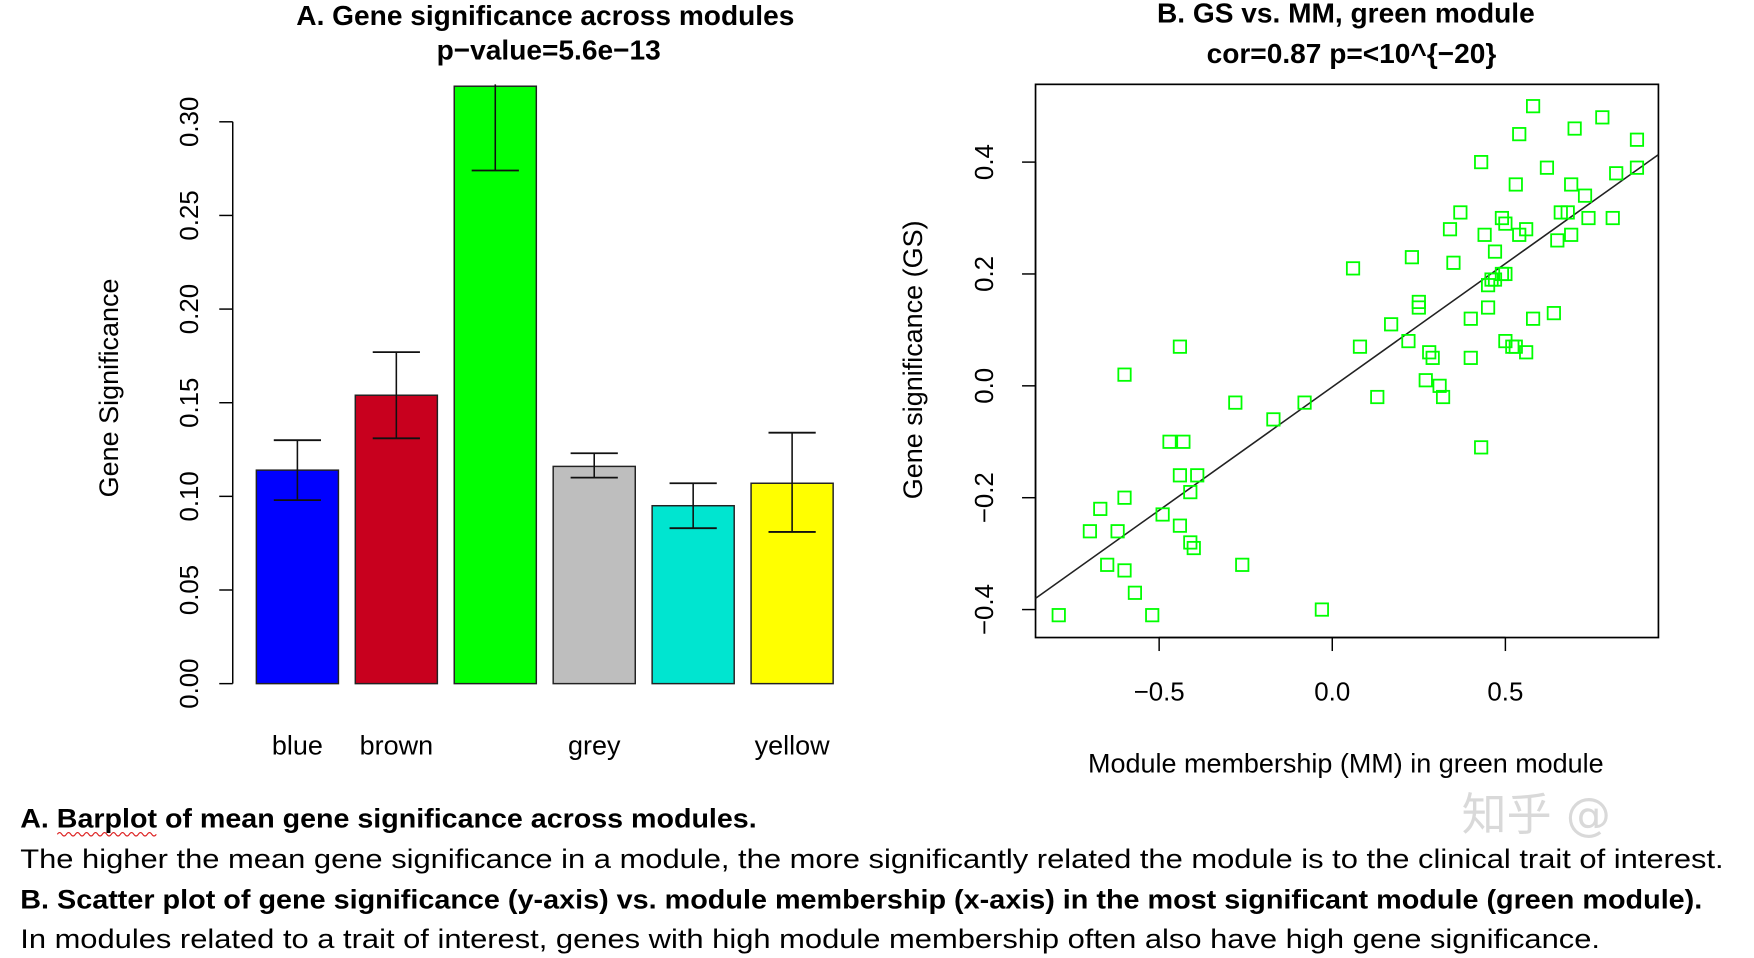  I want to click on bar-y-tick-label: 0.30, so click(190, 122).